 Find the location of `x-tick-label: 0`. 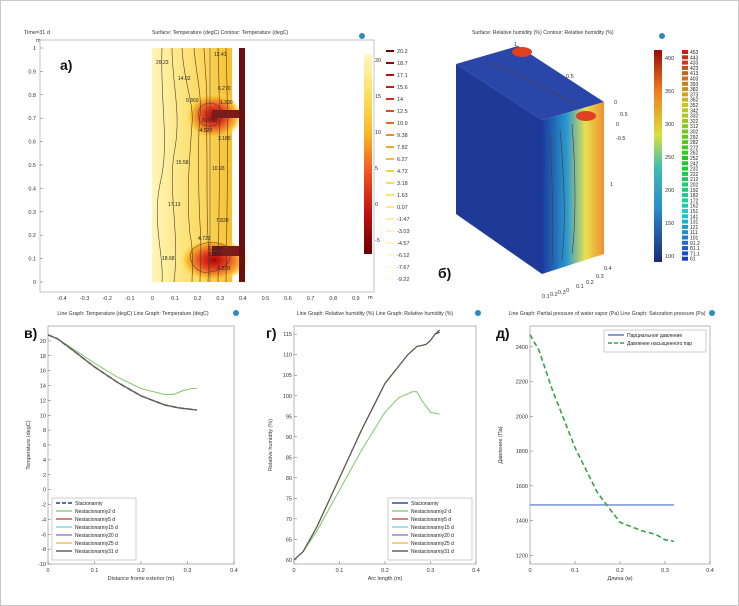

x-tick-label: 0 is located at coordinates (529, 571).